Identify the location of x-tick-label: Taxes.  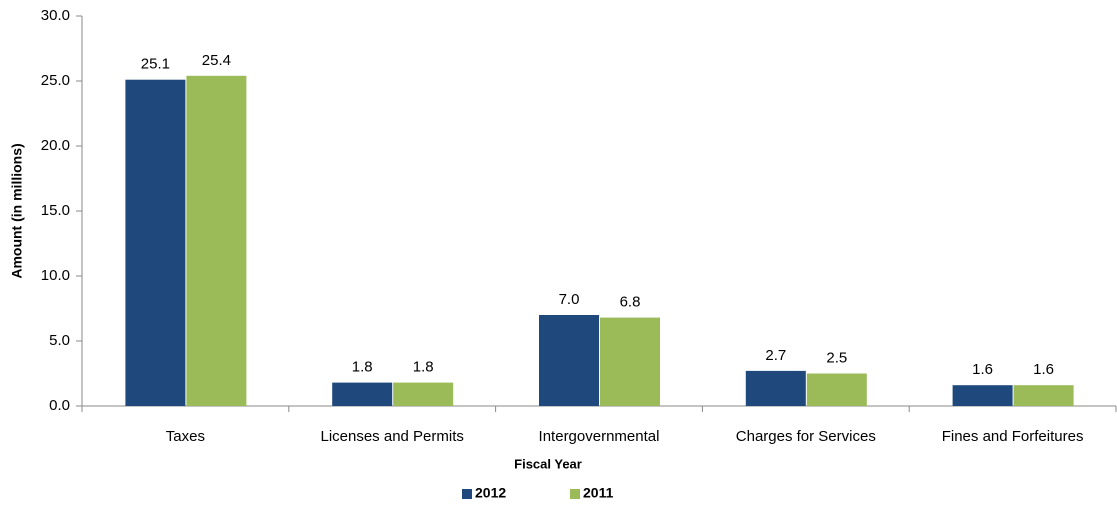
(185, 436).